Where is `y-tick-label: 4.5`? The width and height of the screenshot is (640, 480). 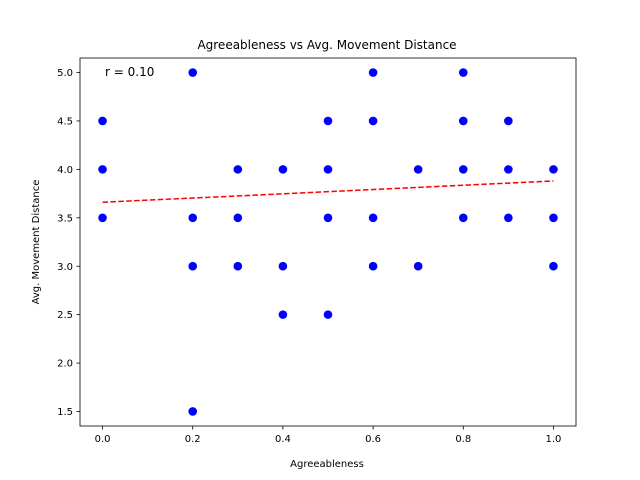 y-tick-label: 4.5 is located at coordinates (65, 122).